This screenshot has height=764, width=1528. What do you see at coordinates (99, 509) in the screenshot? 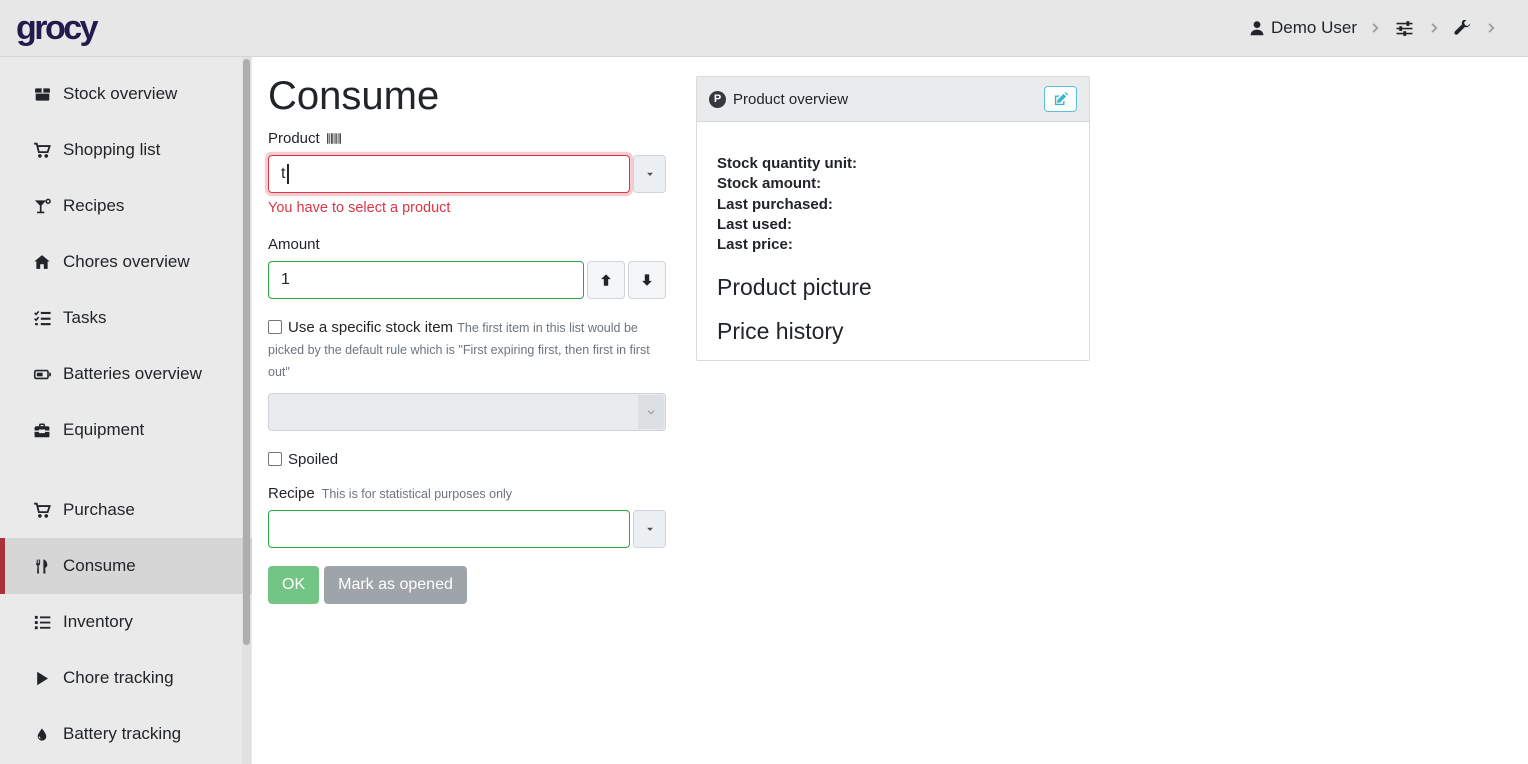
I see `sidebar-item-label: Purchase` at bounding box center [99, 509].